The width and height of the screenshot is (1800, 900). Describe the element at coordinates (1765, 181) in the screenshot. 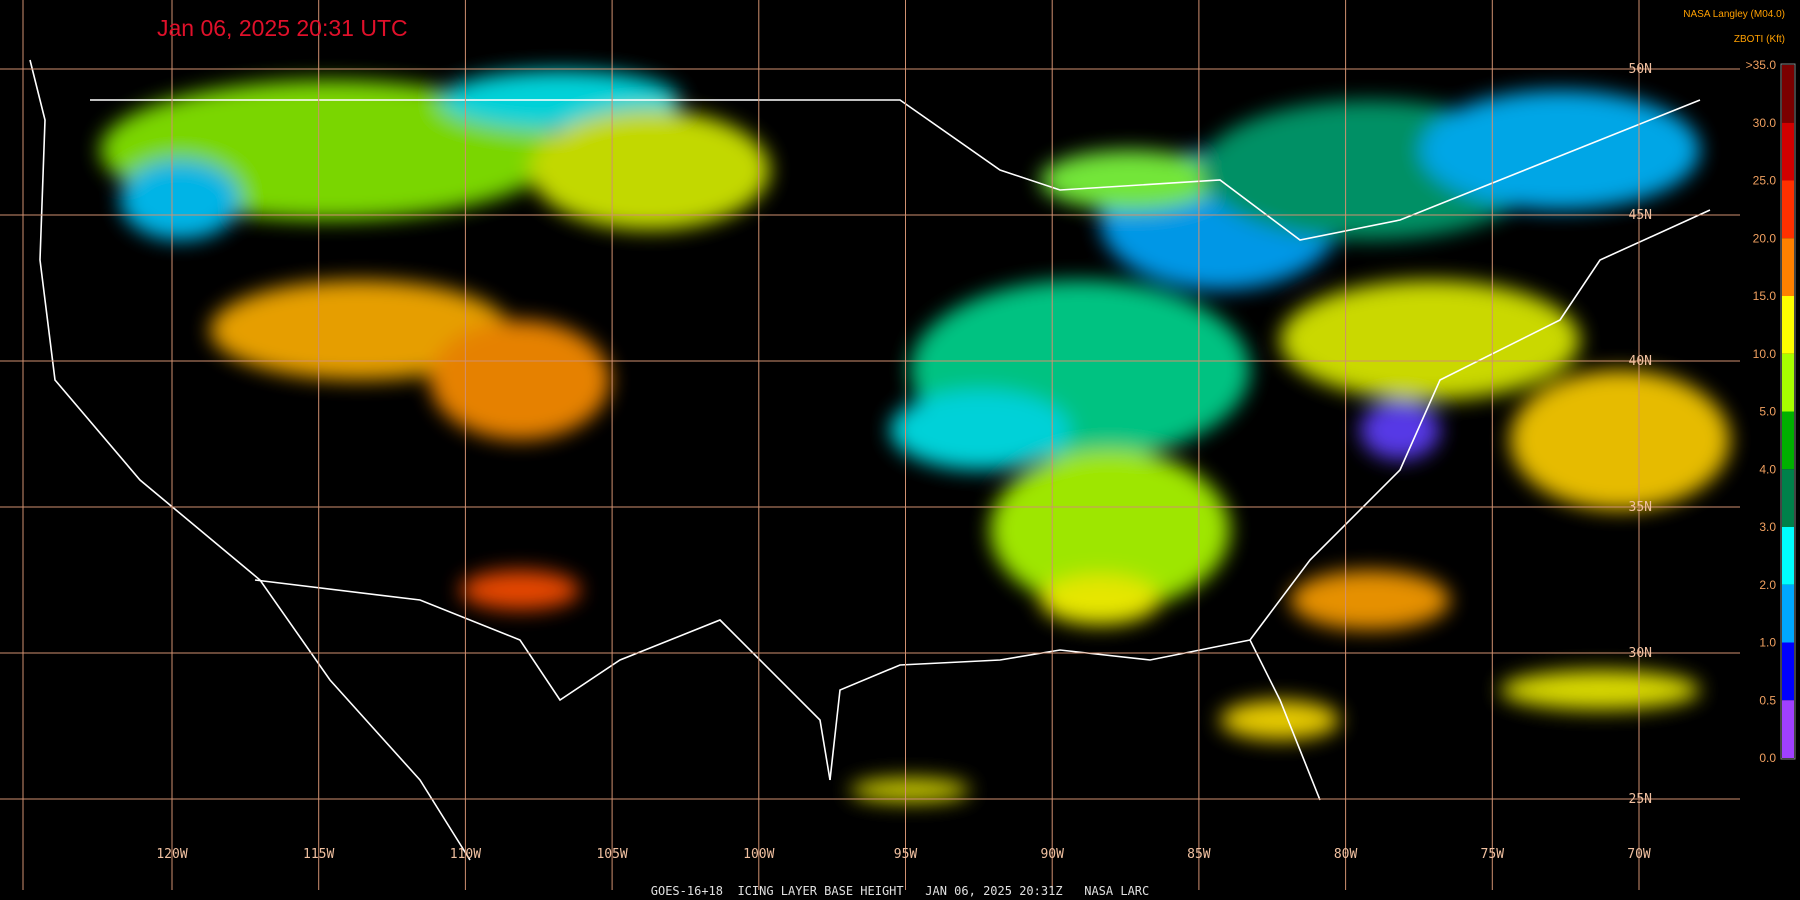

I see `legend-label: 25.0` at that location.